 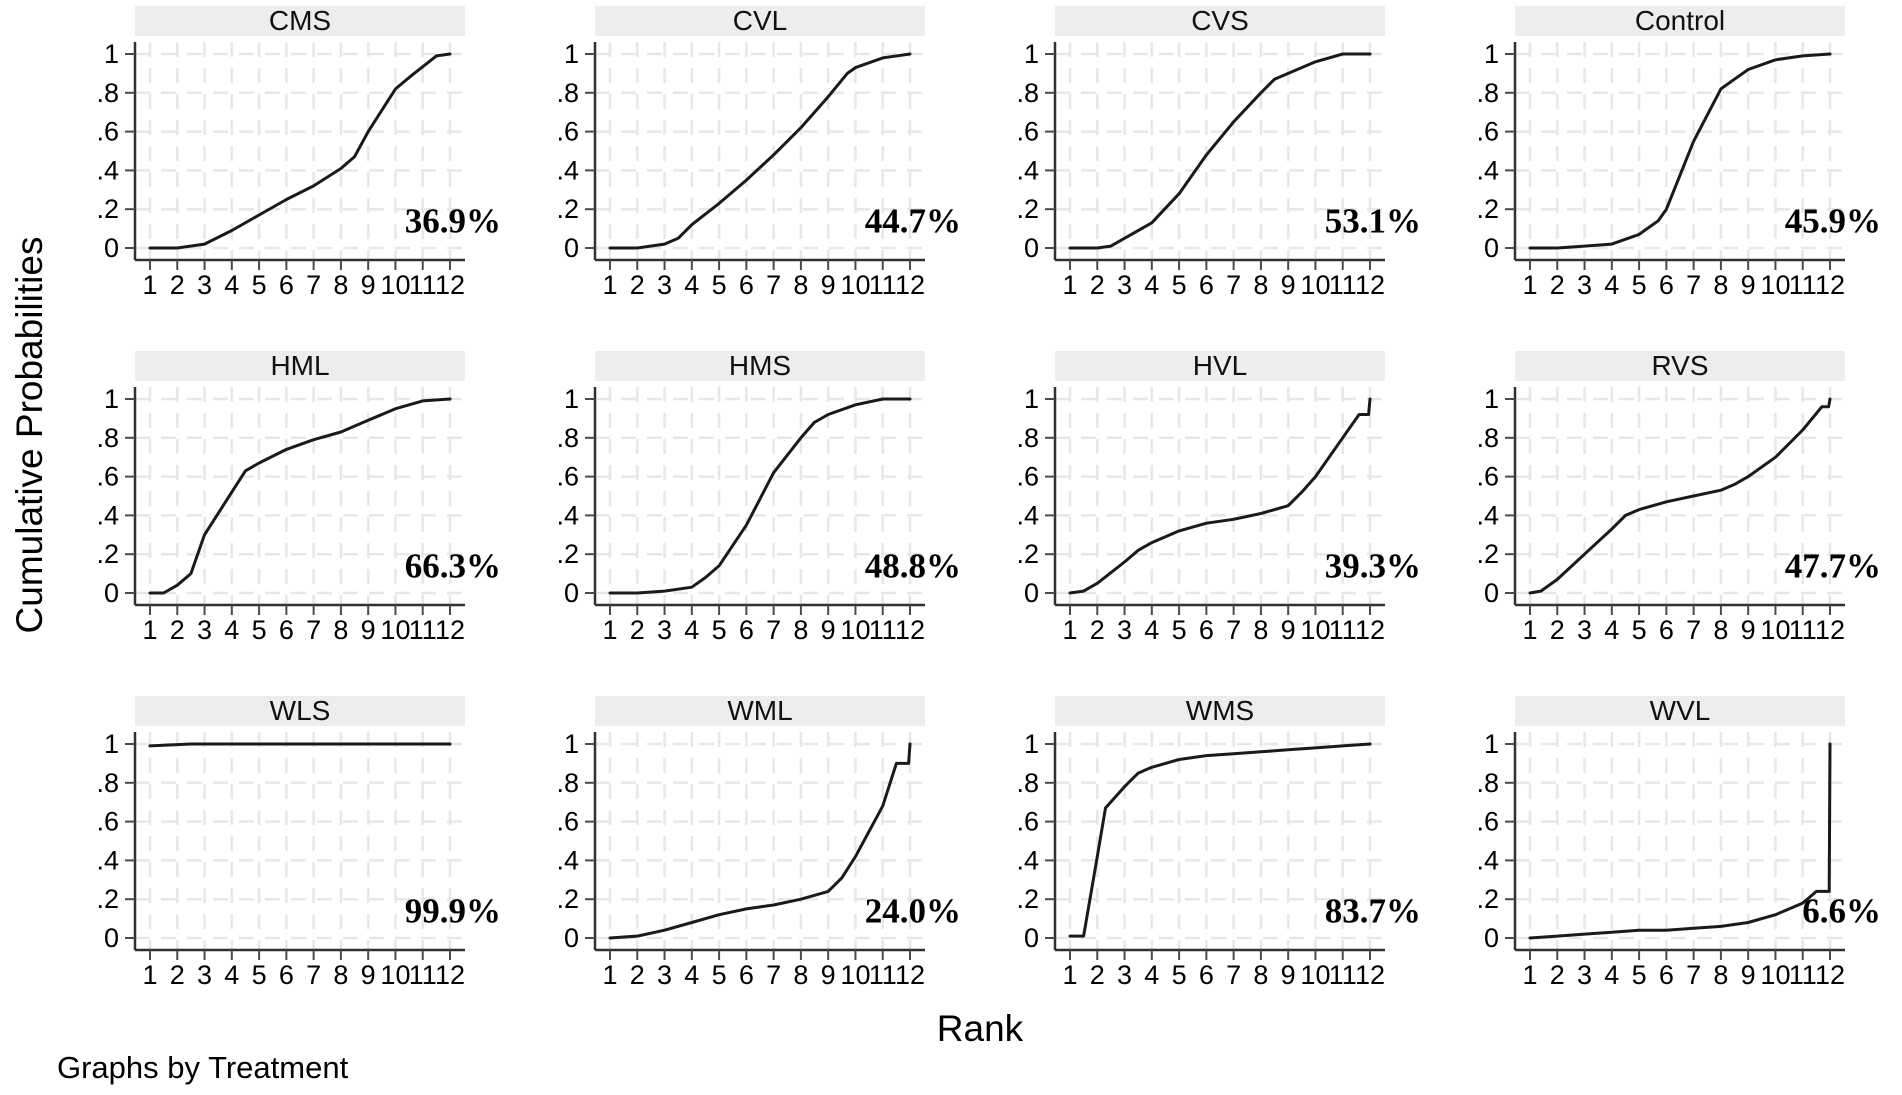 I want to click on cdf-curve, so click(x=300, y=151).